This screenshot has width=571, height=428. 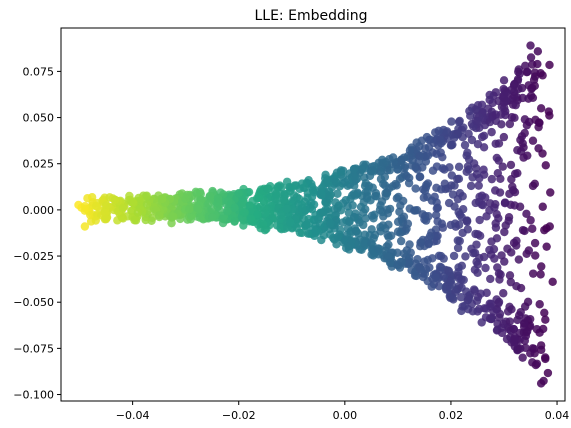 What do you see at coordinates (39, 210) in the screenshot?
I see `y-tick-label: 0.000` at bounding box center [39, 210].